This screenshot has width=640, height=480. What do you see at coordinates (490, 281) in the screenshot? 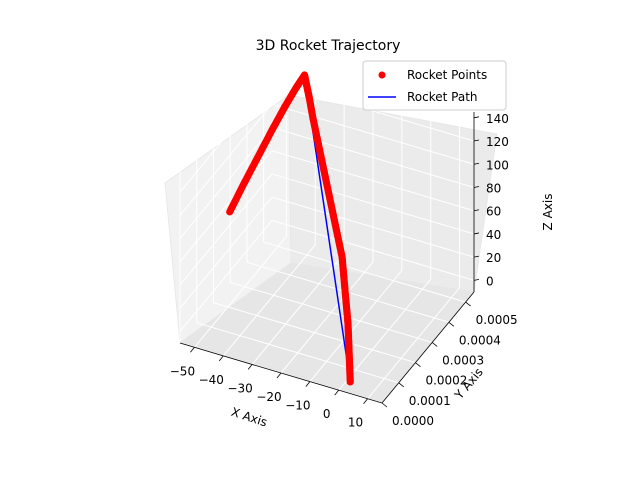
I see `z-tick-label: 0` at bounding box center [490, 281].